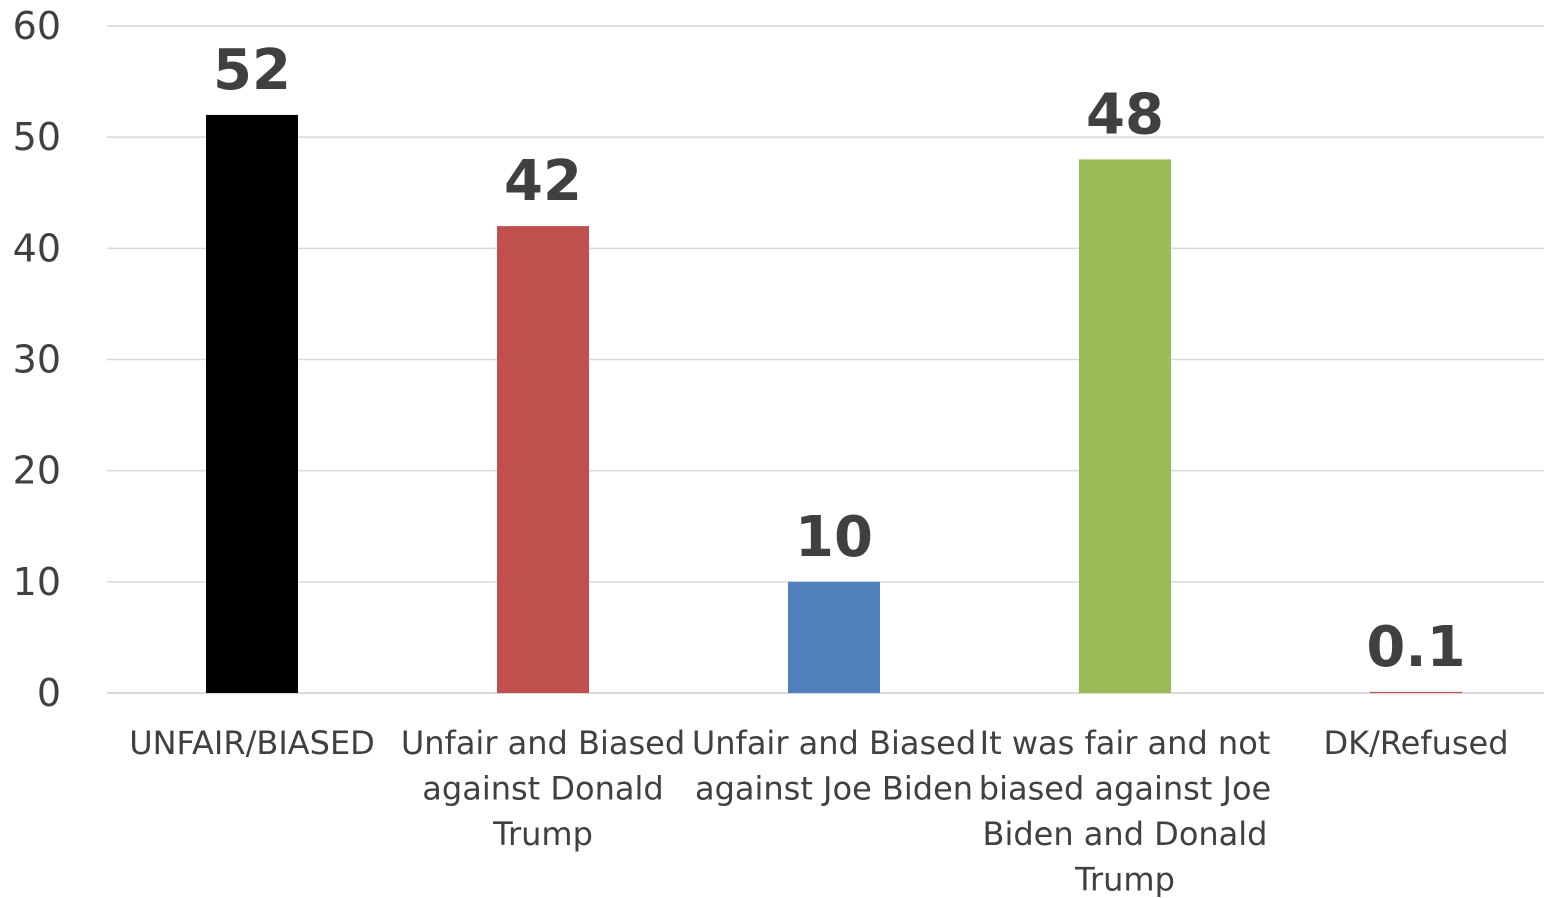 The height and width of the screenshot is (898, 1544). Describe the element at coordinates (543, 181) in the screenshot. I see `data-label-1: 42` at that location.